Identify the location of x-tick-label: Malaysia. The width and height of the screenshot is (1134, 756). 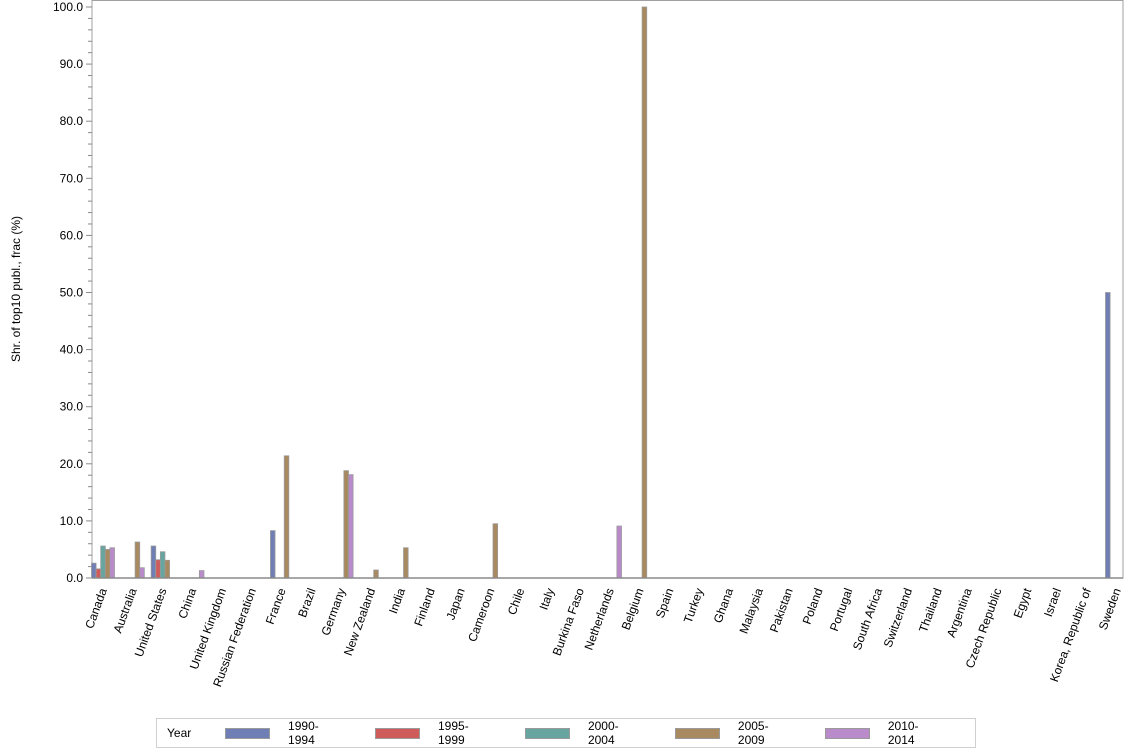
(751, 611).